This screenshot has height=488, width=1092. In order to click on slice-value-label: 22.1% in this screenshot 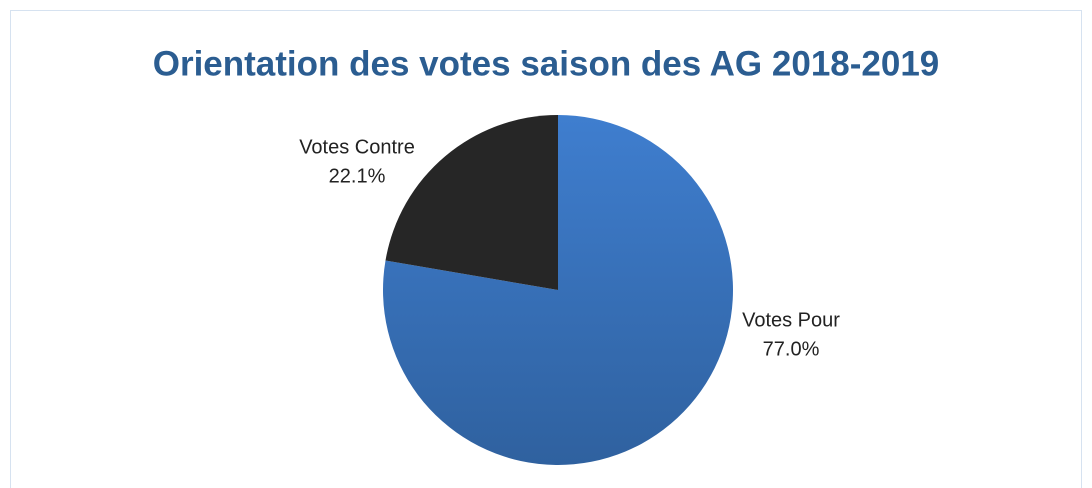, I will do `click(357, 176)`.